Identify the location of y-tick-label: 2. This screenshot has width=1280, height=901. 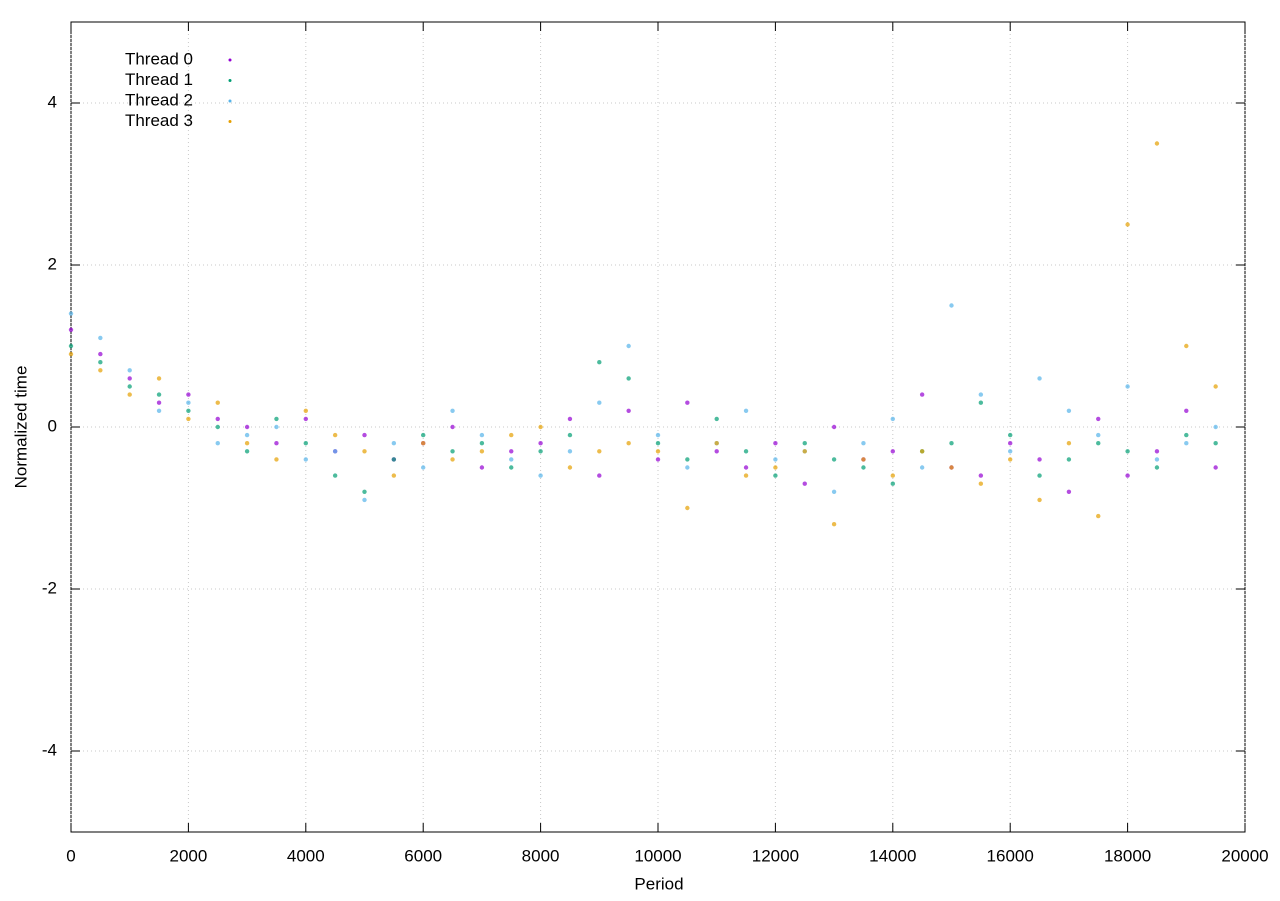
(52, 263).